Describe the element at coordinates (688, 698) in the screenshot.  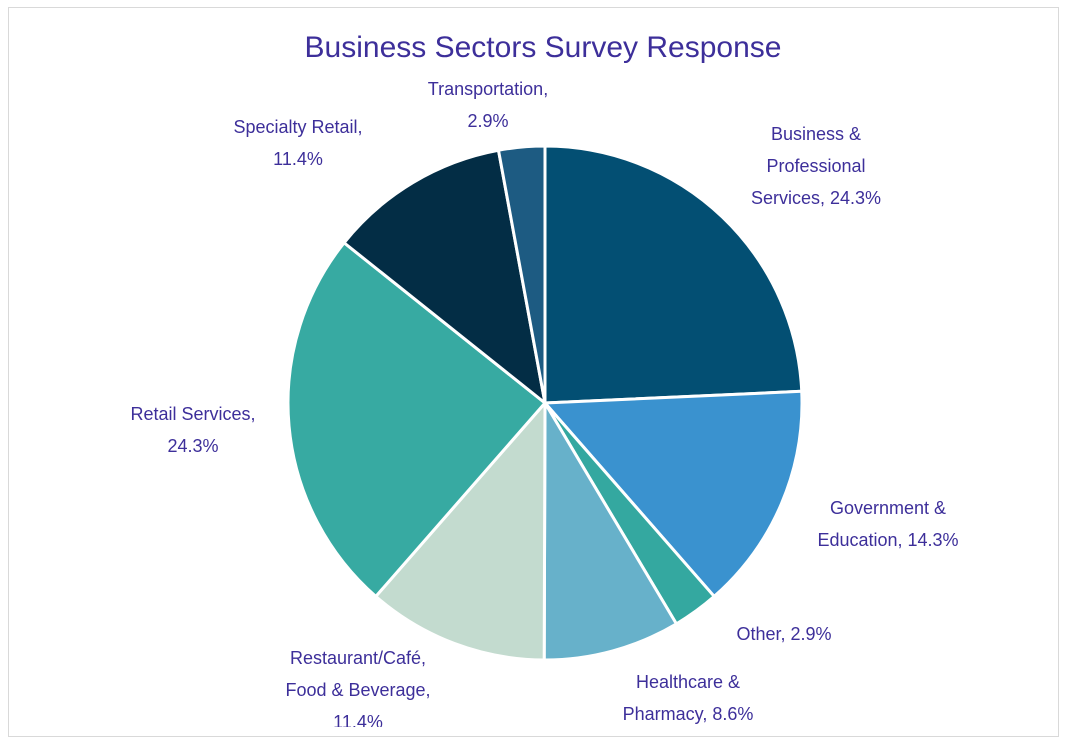
I see `slice-label: Healthcare & Pharmacy, 8.6%` at that location.